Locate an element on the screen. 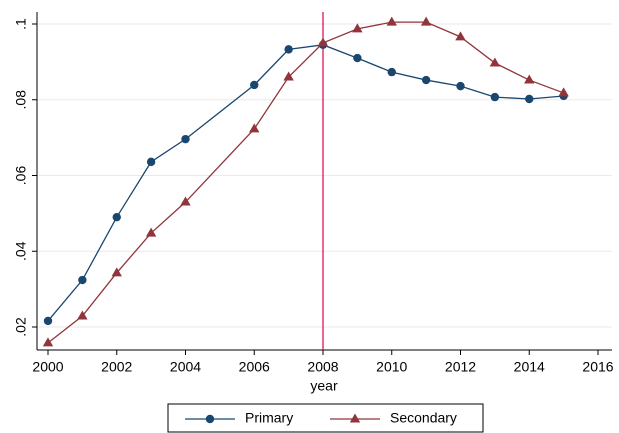 Image resolution: width=619 pixels, height=433 pixels. x-tick-label: 2012 is located at coordinates (460, 367).